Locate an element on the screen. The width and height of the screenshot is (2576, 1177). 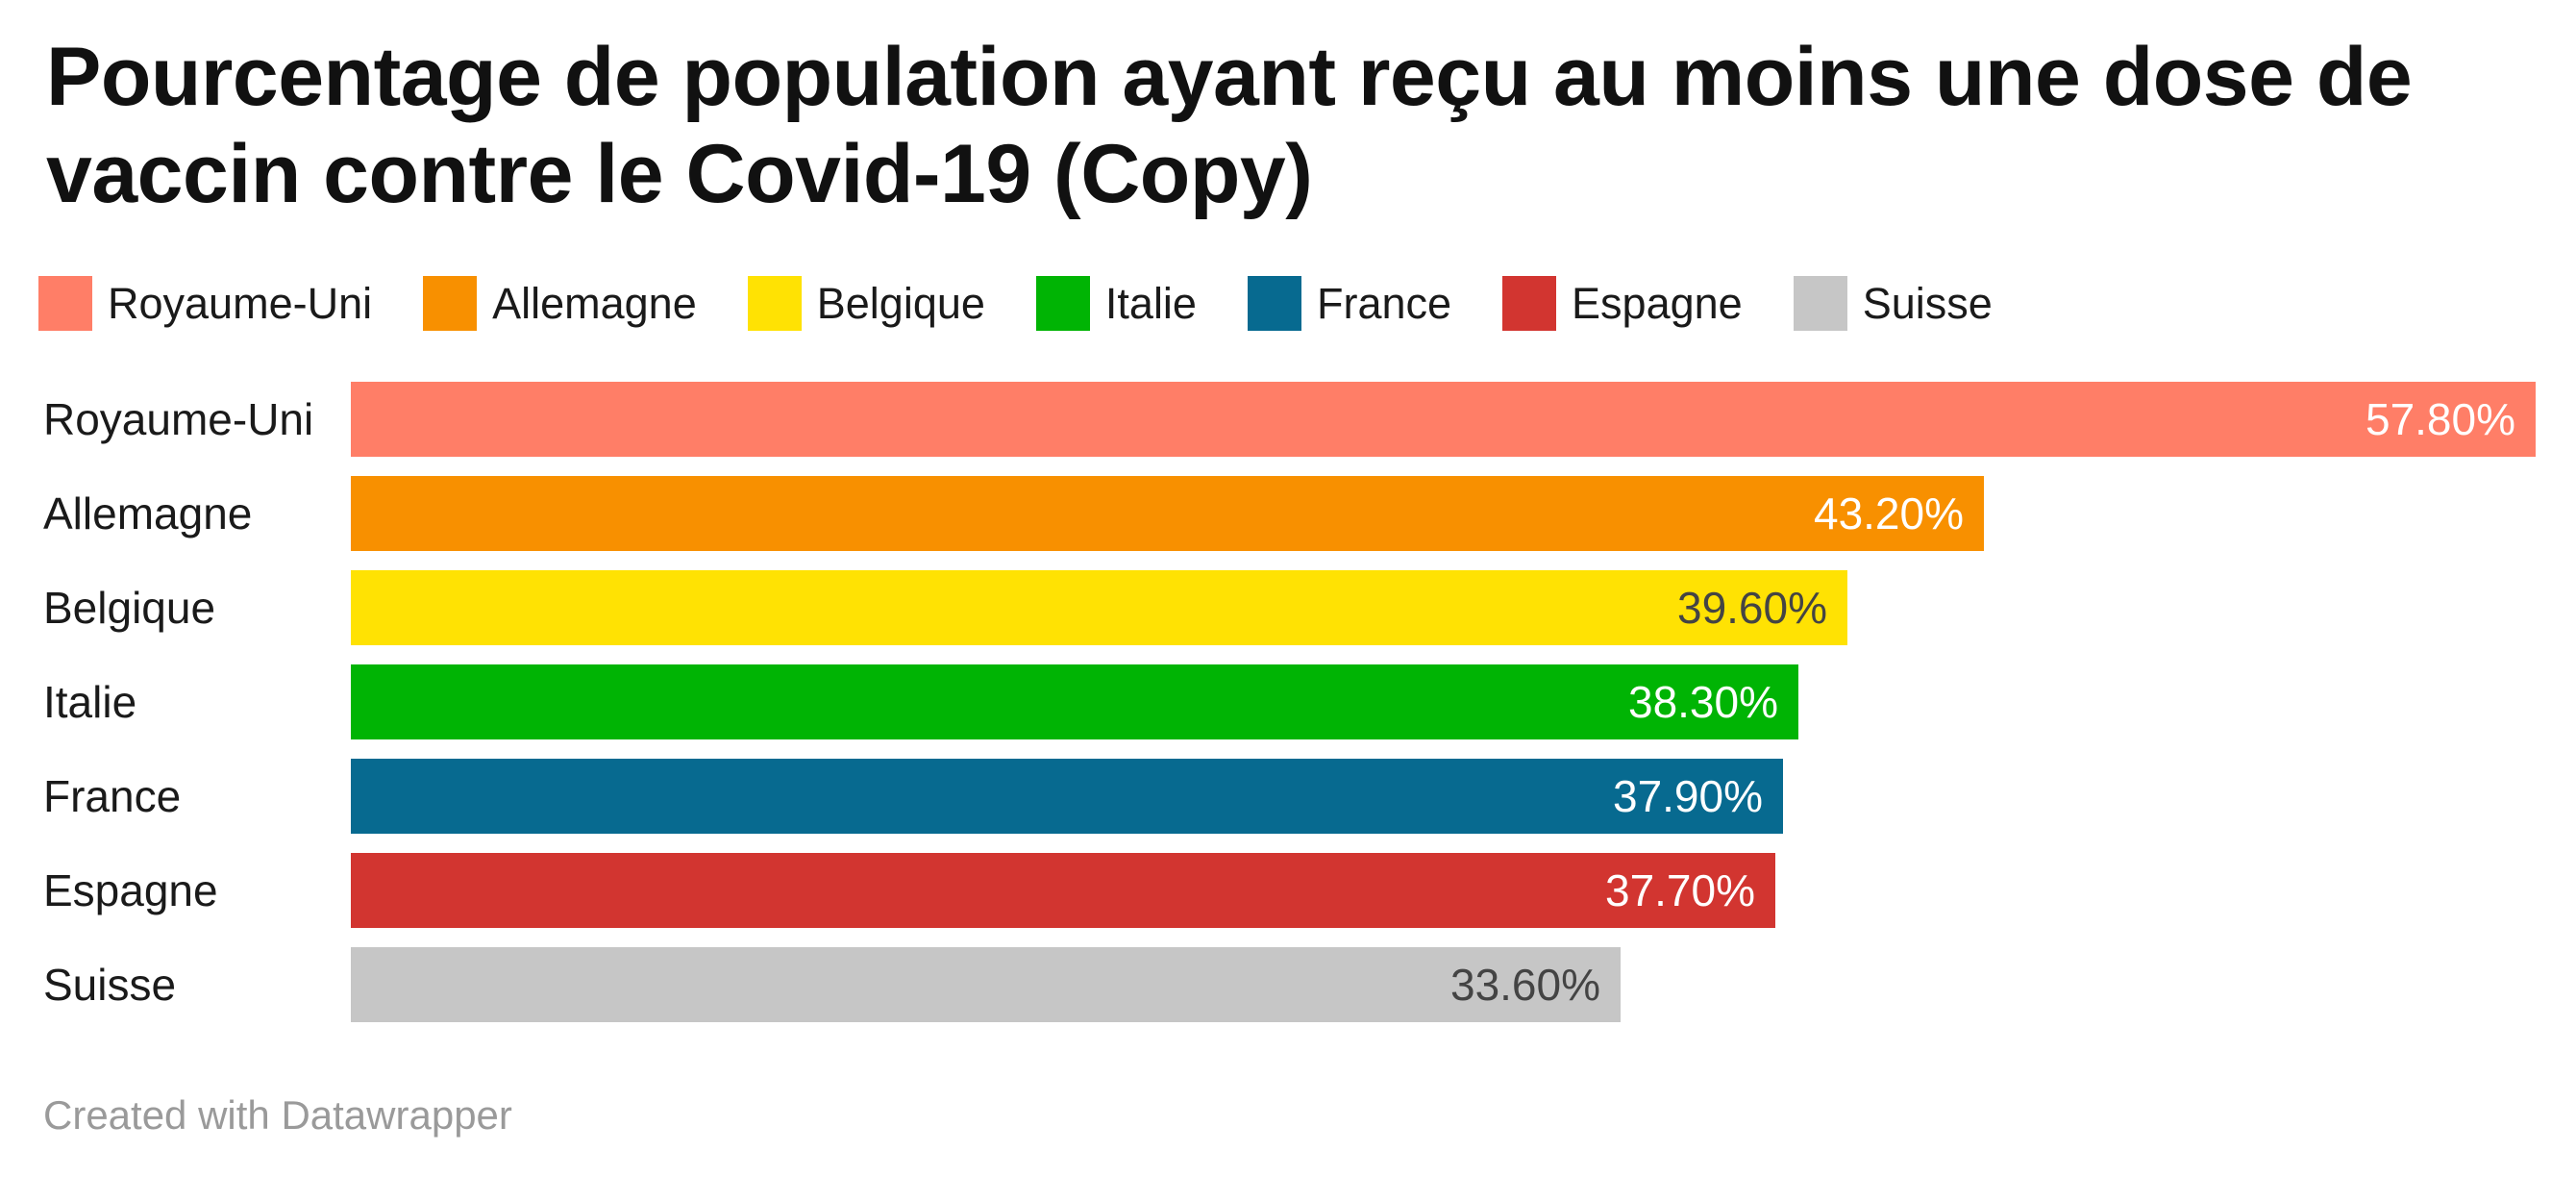
bar-value-label: 37.90% is located at coordinates (1687, 796).